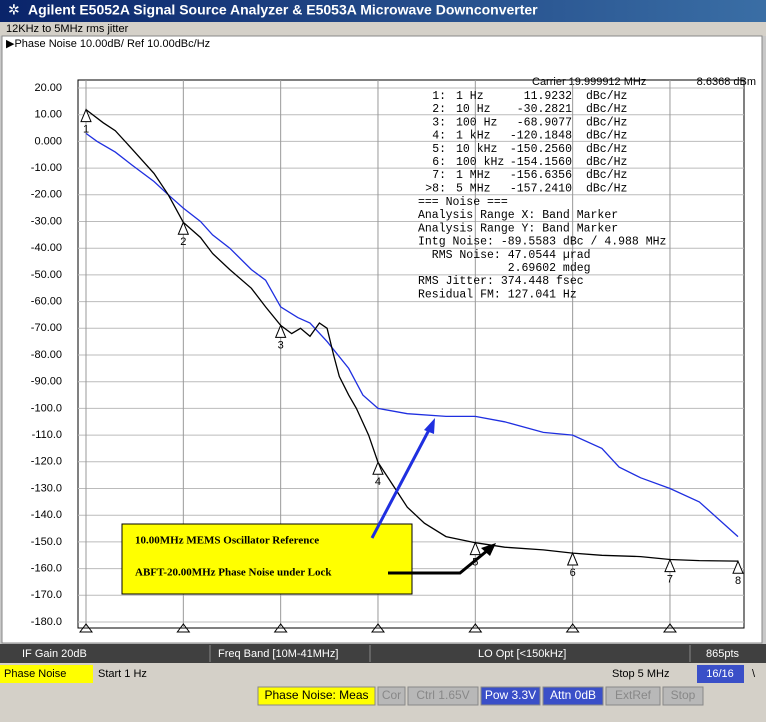 The width and height of the screenshot is (766, 722). Describe the element at coordinates (54, 654) in the screenshot. I see `status: IF Gain 20dB` at that location.